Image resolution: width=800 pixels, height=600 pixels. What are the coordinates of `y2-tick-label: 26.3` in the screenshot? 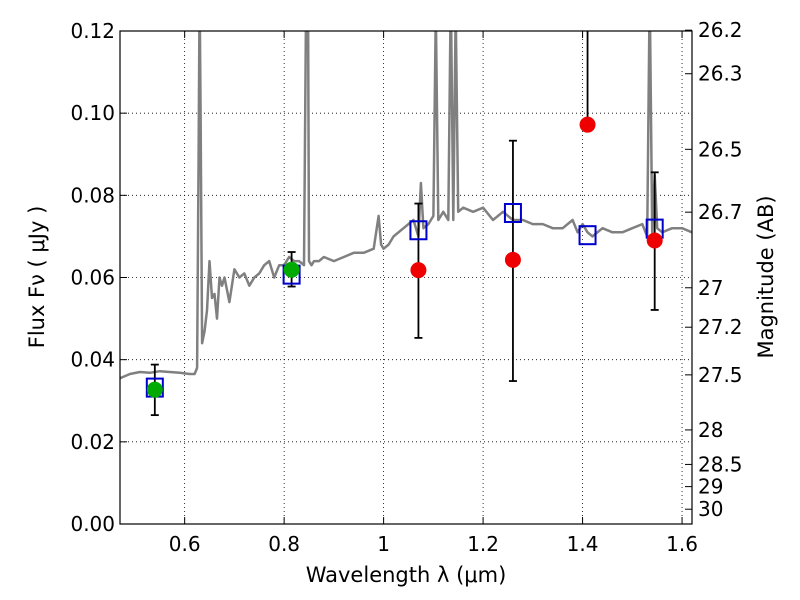 It's located at (720, 74).